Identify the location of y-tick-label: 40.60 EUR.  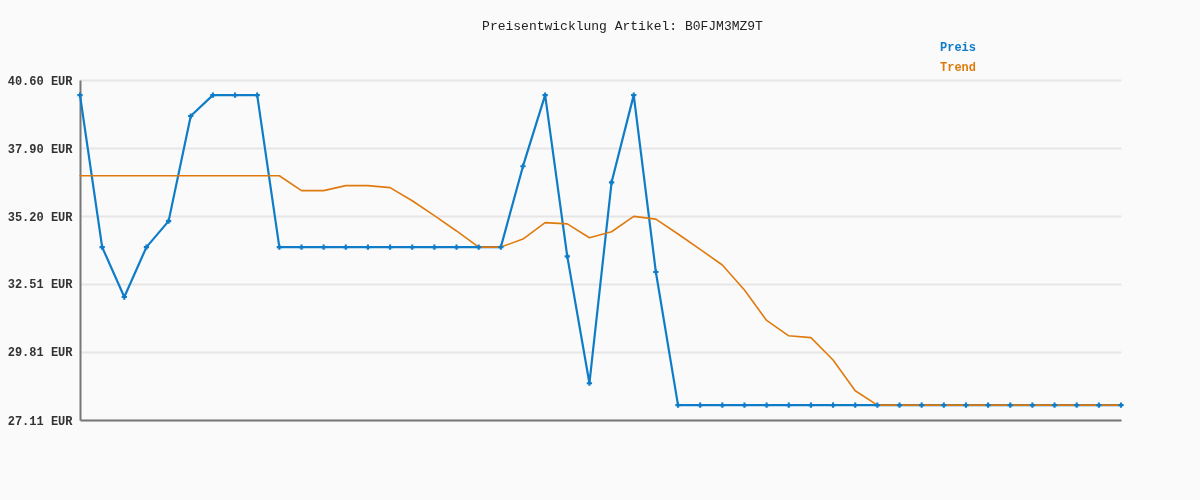
(40, 81).